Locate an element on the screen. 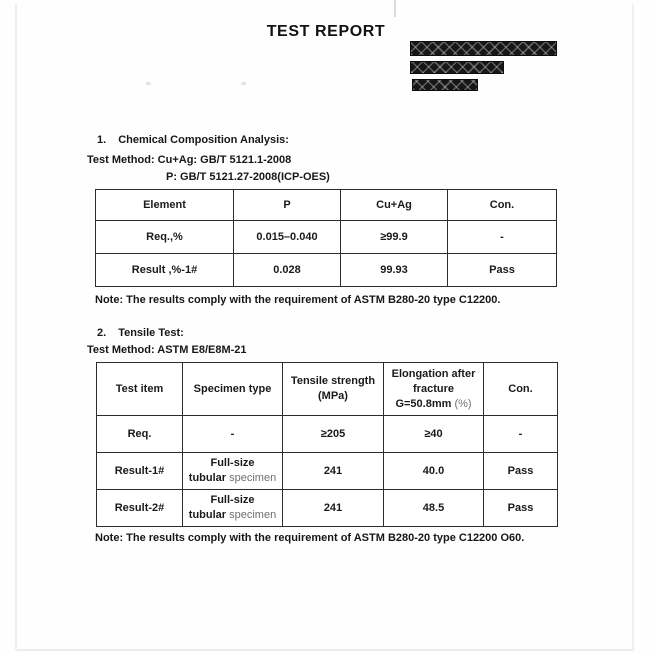  section1-test-method-line1: Test Method: Cu+Ag: GB/T 5121.1-2008 is located at coordinates (189, 160).